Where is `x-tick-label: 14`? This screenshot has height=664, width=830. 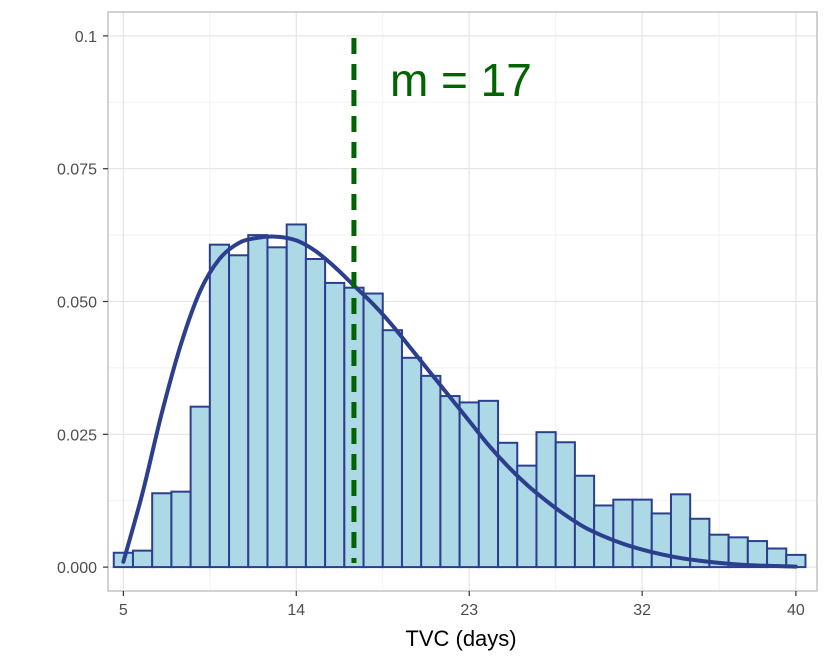
x-tick-label: 14 is located at coordinates (296, 610).